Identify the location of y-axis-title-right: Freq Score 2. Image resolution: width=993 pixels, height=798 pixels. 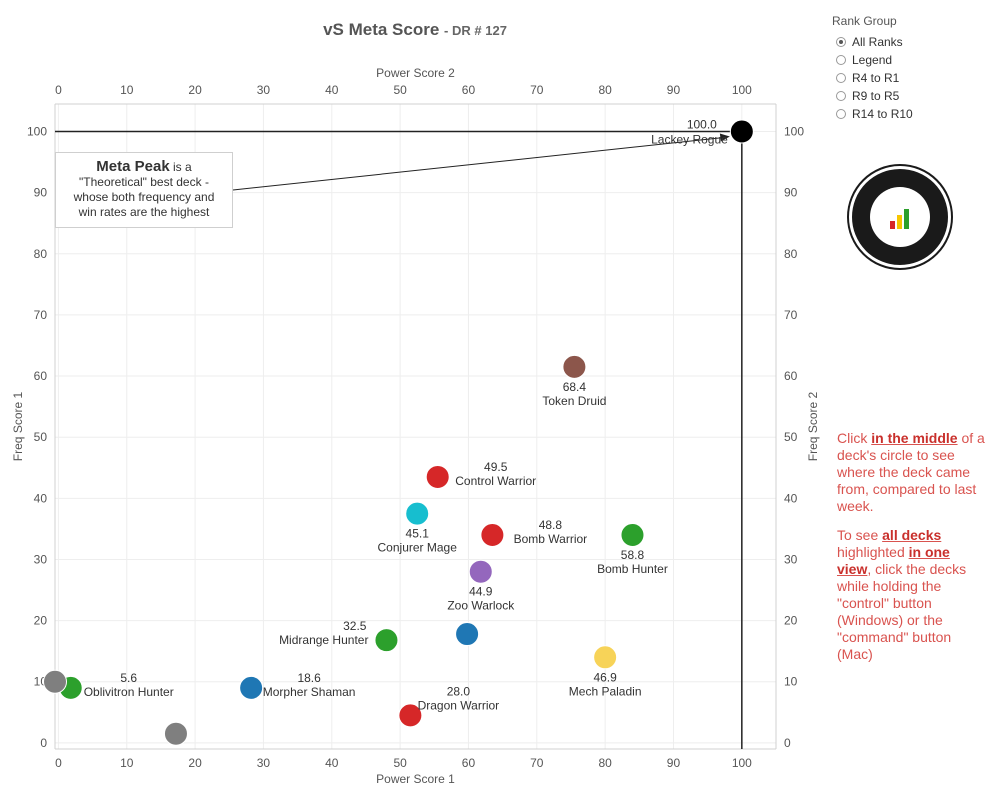
(813, 426).